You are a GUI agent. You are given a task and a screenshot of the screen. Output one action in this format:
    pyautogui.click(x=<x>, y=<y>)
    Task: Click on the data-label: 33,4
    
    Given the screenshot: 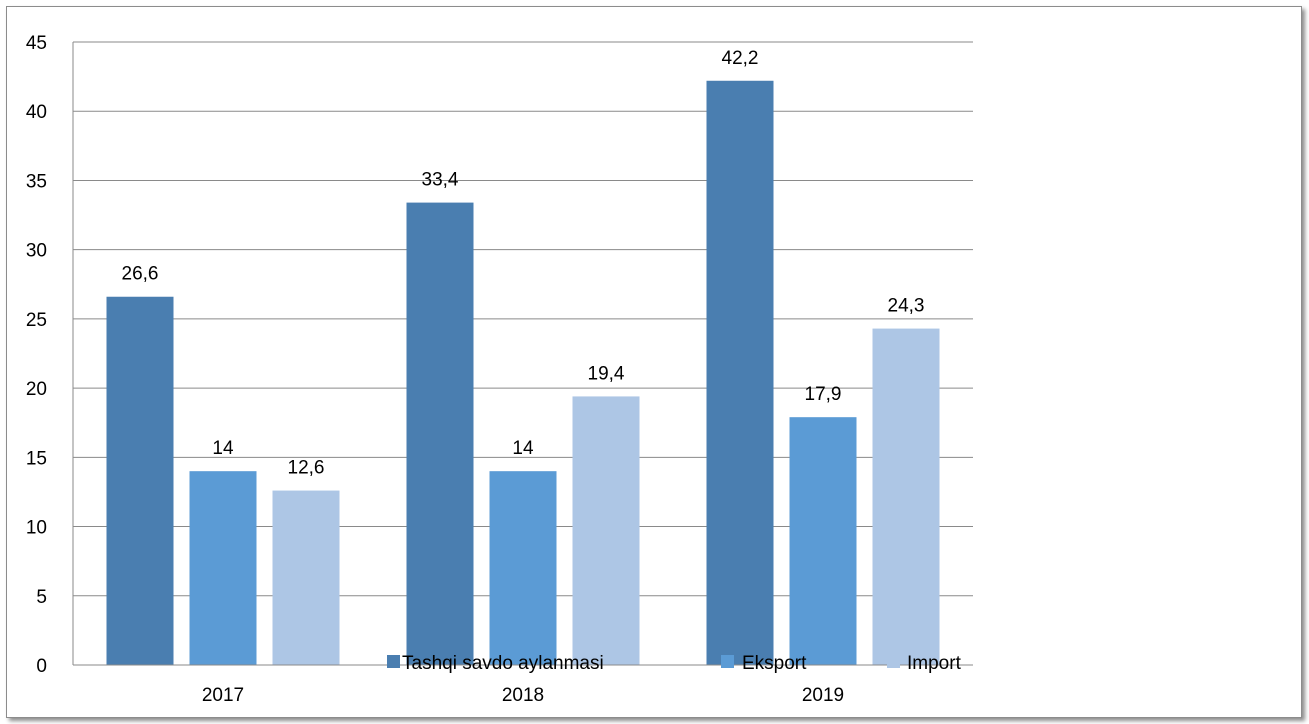 What is the action you would take?
    pyautogui.click(x=440, y=180)
    